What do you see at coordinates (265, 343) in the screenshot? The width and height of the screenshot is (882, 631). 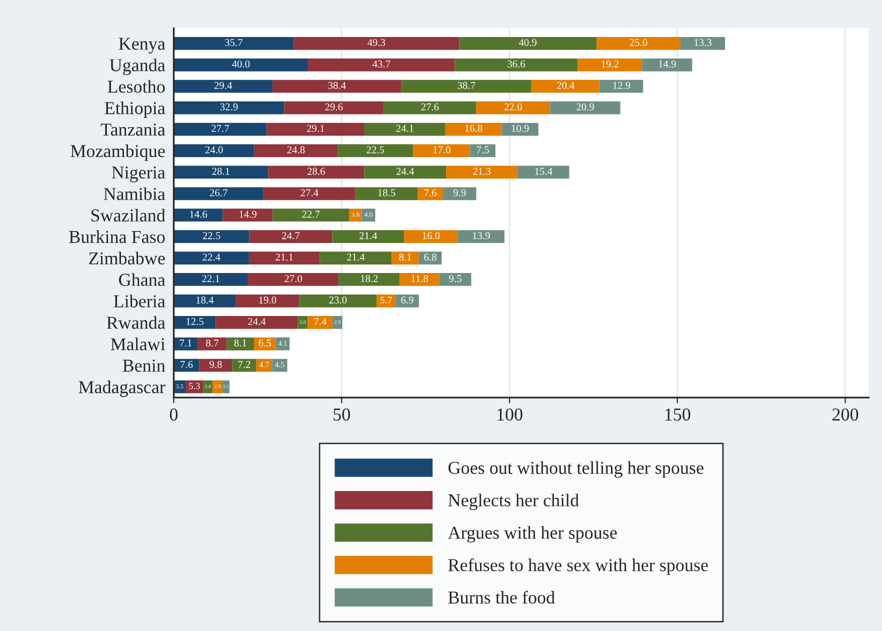 I see `data-label: 6.5` at bounding box center [265, 343].